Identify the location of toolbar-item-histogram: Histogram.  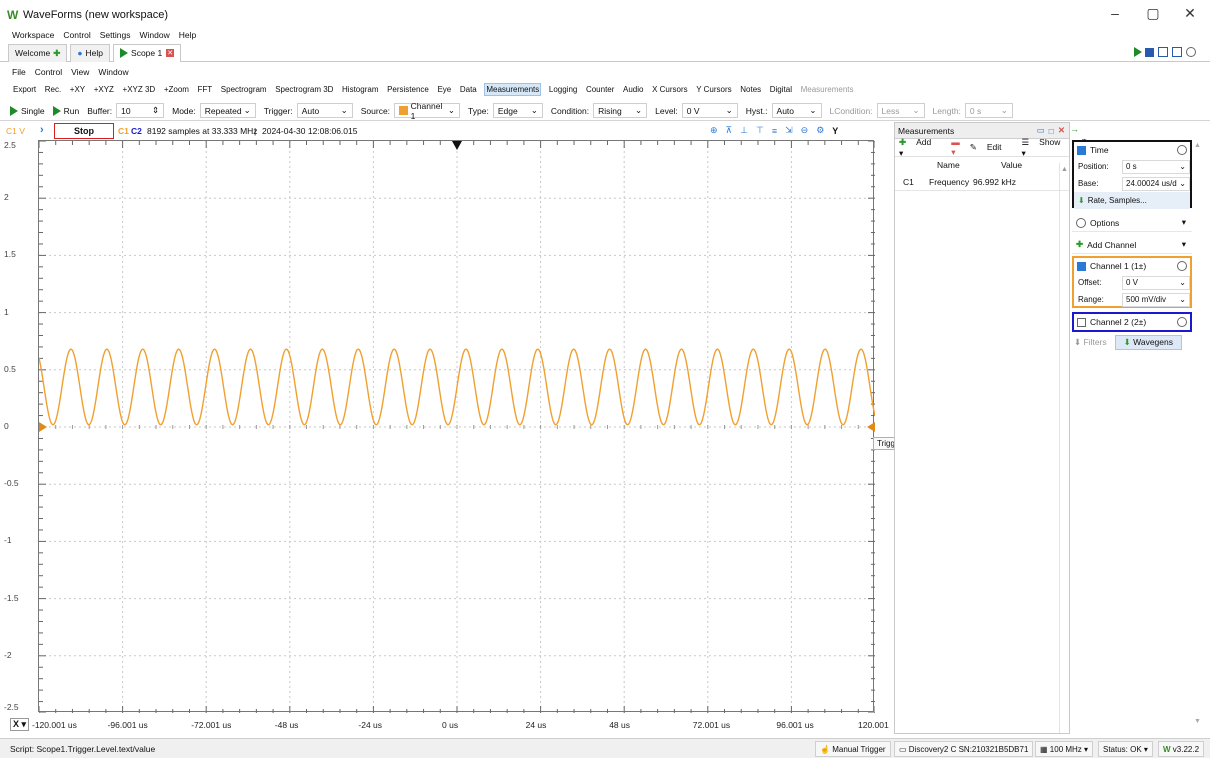
(360, 89).